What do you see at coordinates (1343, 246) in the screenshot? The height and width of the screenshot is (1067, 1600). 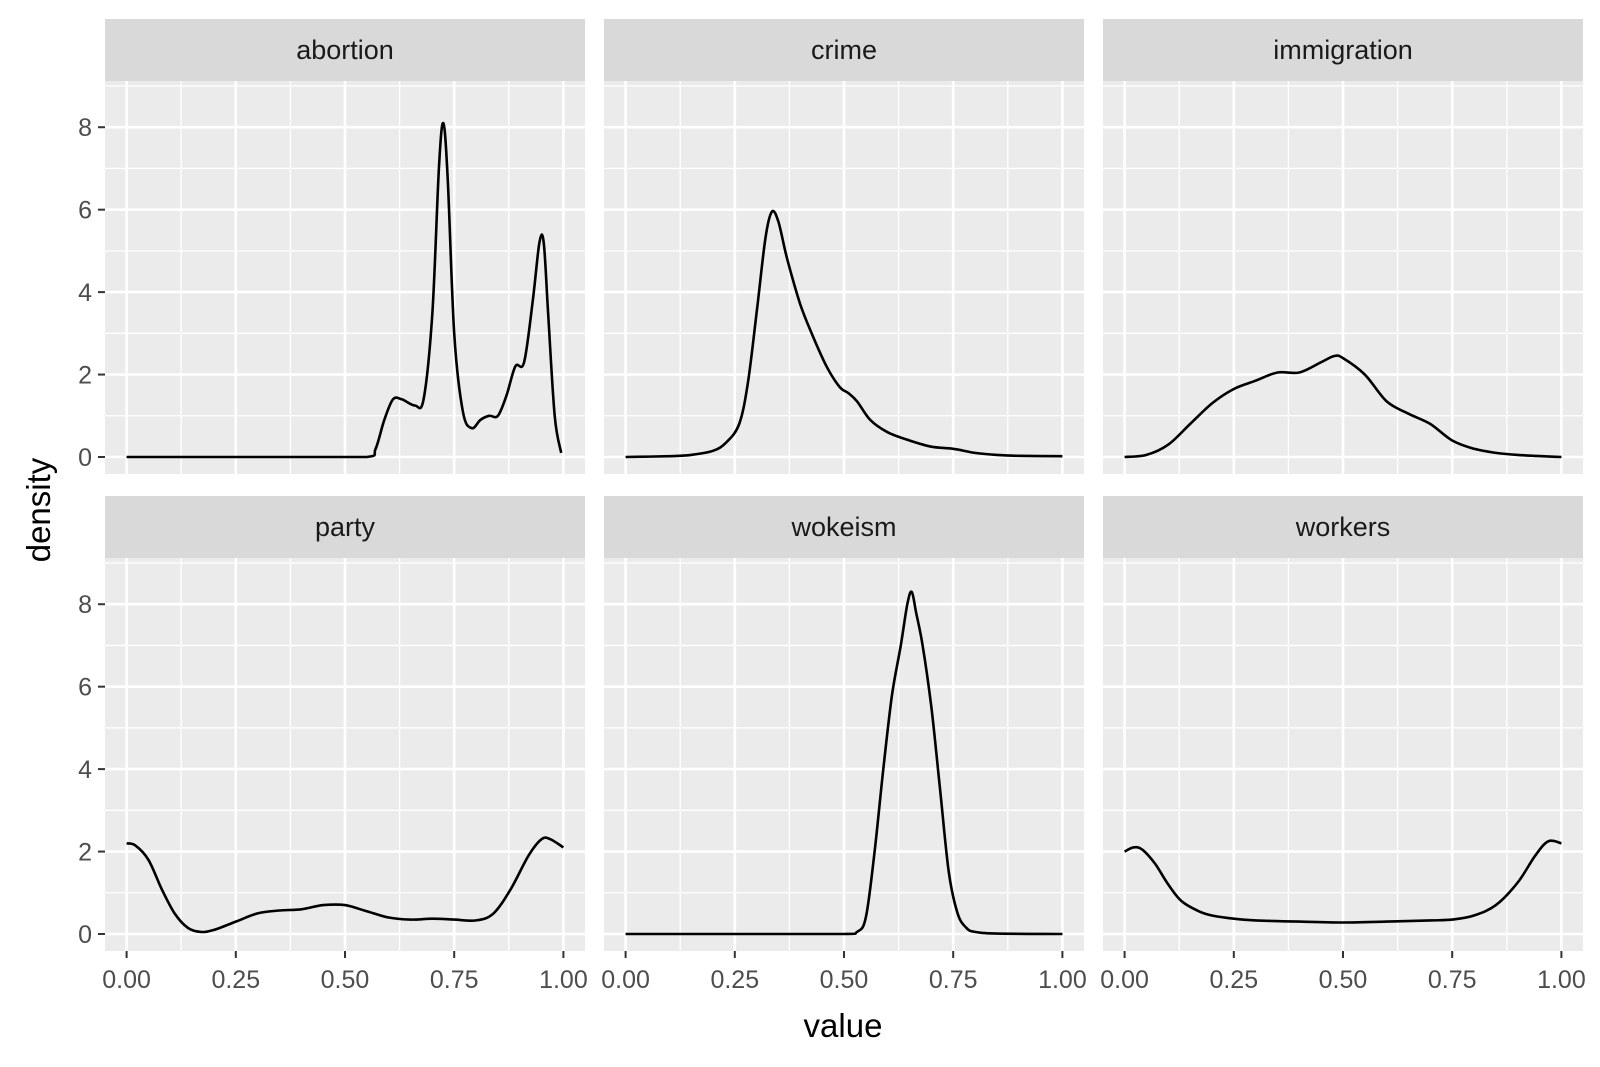 I see `facet-panel-immigration: immigration` at bounding box center [1343, 246].